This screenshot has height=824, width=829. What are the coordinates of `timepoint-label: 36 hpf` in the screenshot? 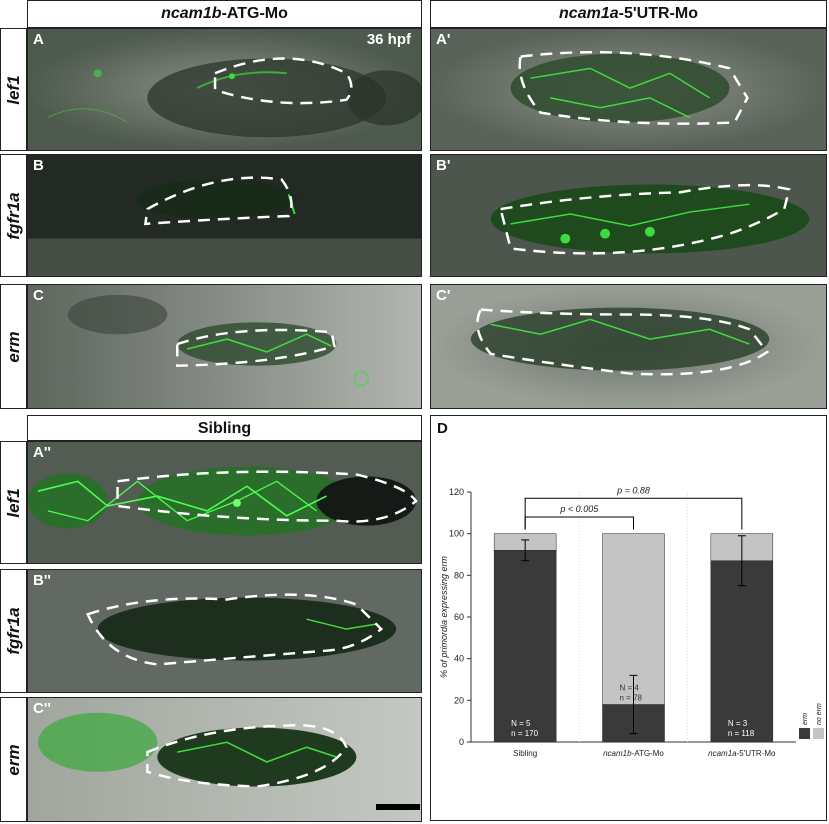 It's located at (388, 39).